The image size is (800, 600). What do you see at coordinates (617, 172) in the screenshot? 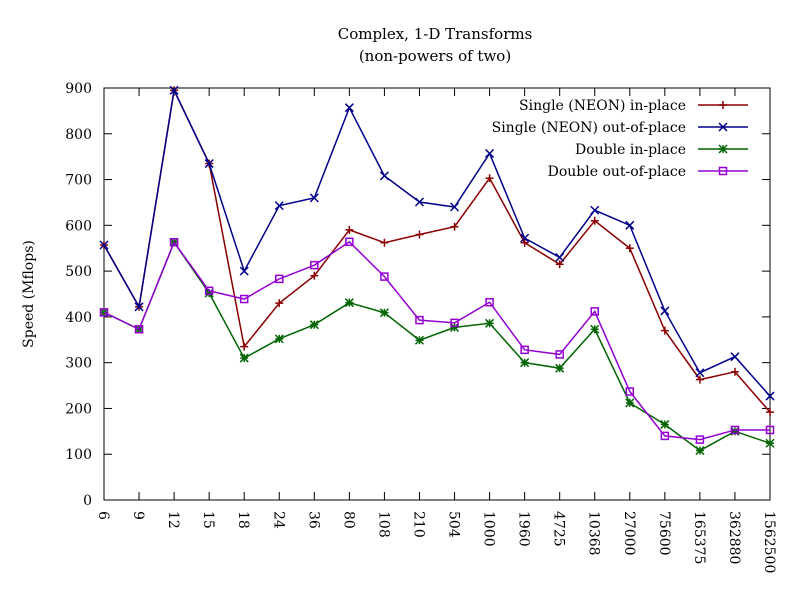
I see `legend-label-3: Double out-of-place` at bounding box center [617, 172].